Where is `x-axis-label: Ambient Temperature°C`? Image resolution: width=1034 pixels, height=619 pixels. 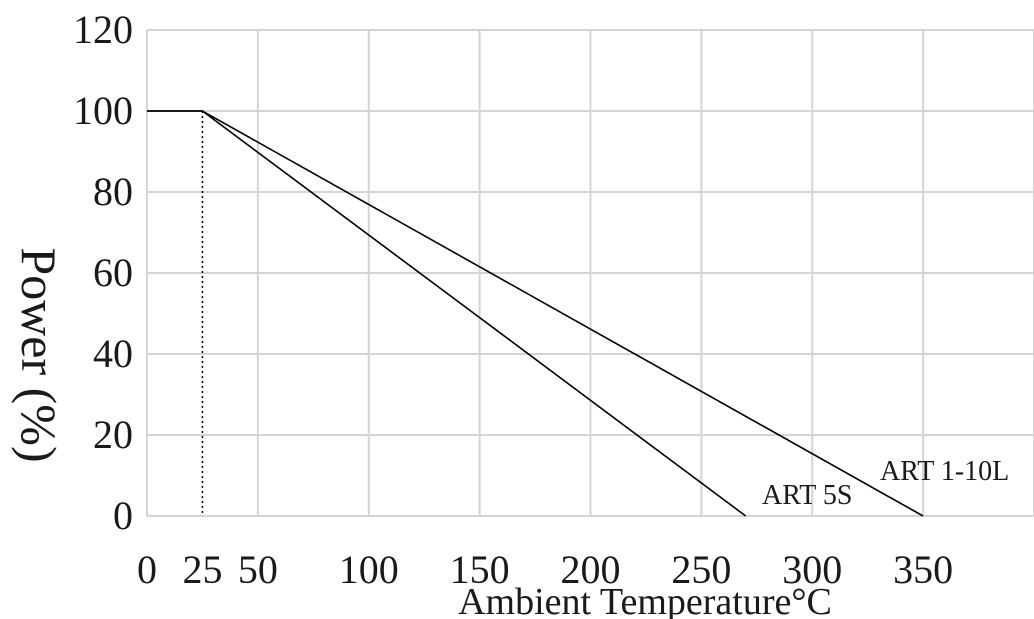 x-axis-label: Ambient Temperature°C is located at coordinates (645, 600).